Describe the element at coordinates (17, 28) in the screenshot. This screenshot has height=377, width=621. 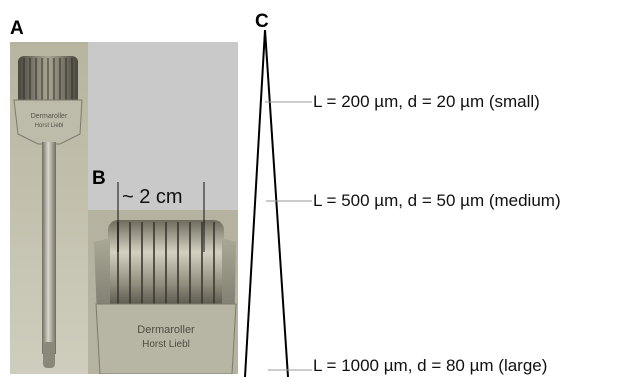
I see `panel-label-a: A` at that location.